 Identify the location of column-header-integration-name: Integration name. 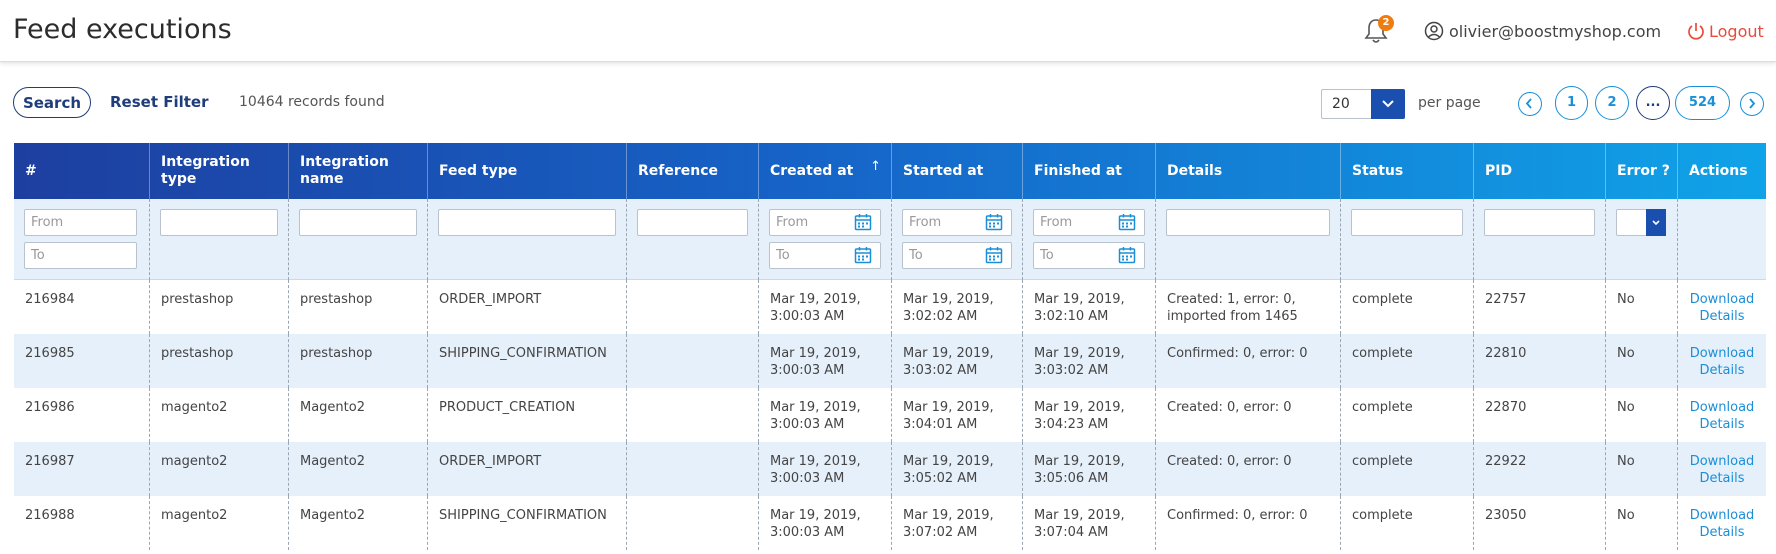
(358, 171).